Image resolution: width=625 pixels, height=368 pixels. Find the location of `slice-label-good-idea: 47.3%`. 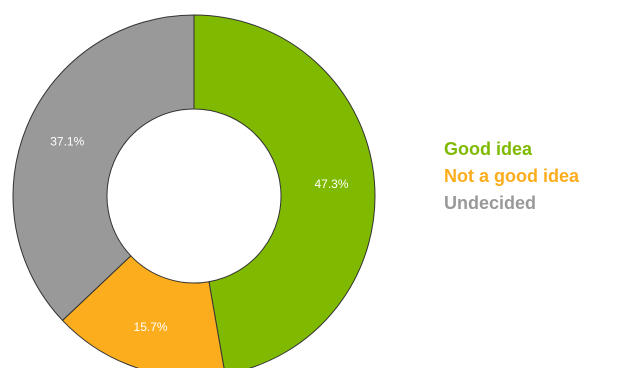

slice-label-good-idea: 47.3% is located at coordinates (331, 184).